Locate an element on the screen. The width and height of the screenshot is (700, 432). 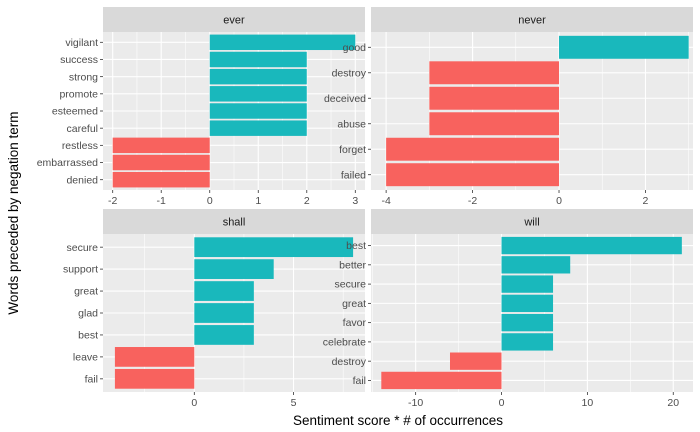
x-tick-label: 10 is located at coordinates (588, 403).